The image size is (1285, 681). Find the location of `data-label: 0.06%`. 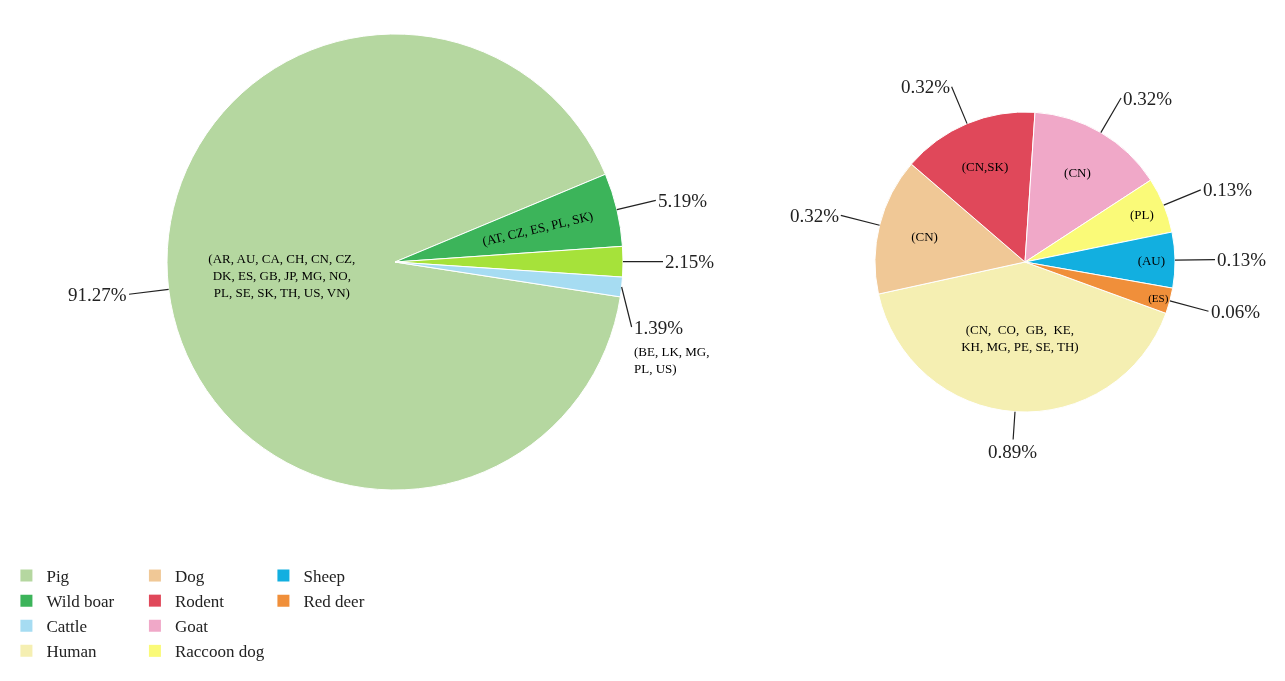

data-label: 0.06% is located at coordinates (1236, 311).